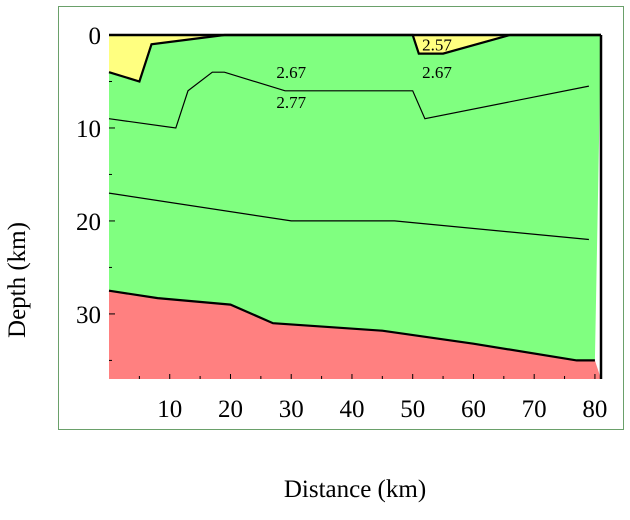 The image size is (630, 520). What do you see at coordinates (230, 409) in the screenshot?
I see `x-tick-label-20: 20` at bounding box center [230, 409].